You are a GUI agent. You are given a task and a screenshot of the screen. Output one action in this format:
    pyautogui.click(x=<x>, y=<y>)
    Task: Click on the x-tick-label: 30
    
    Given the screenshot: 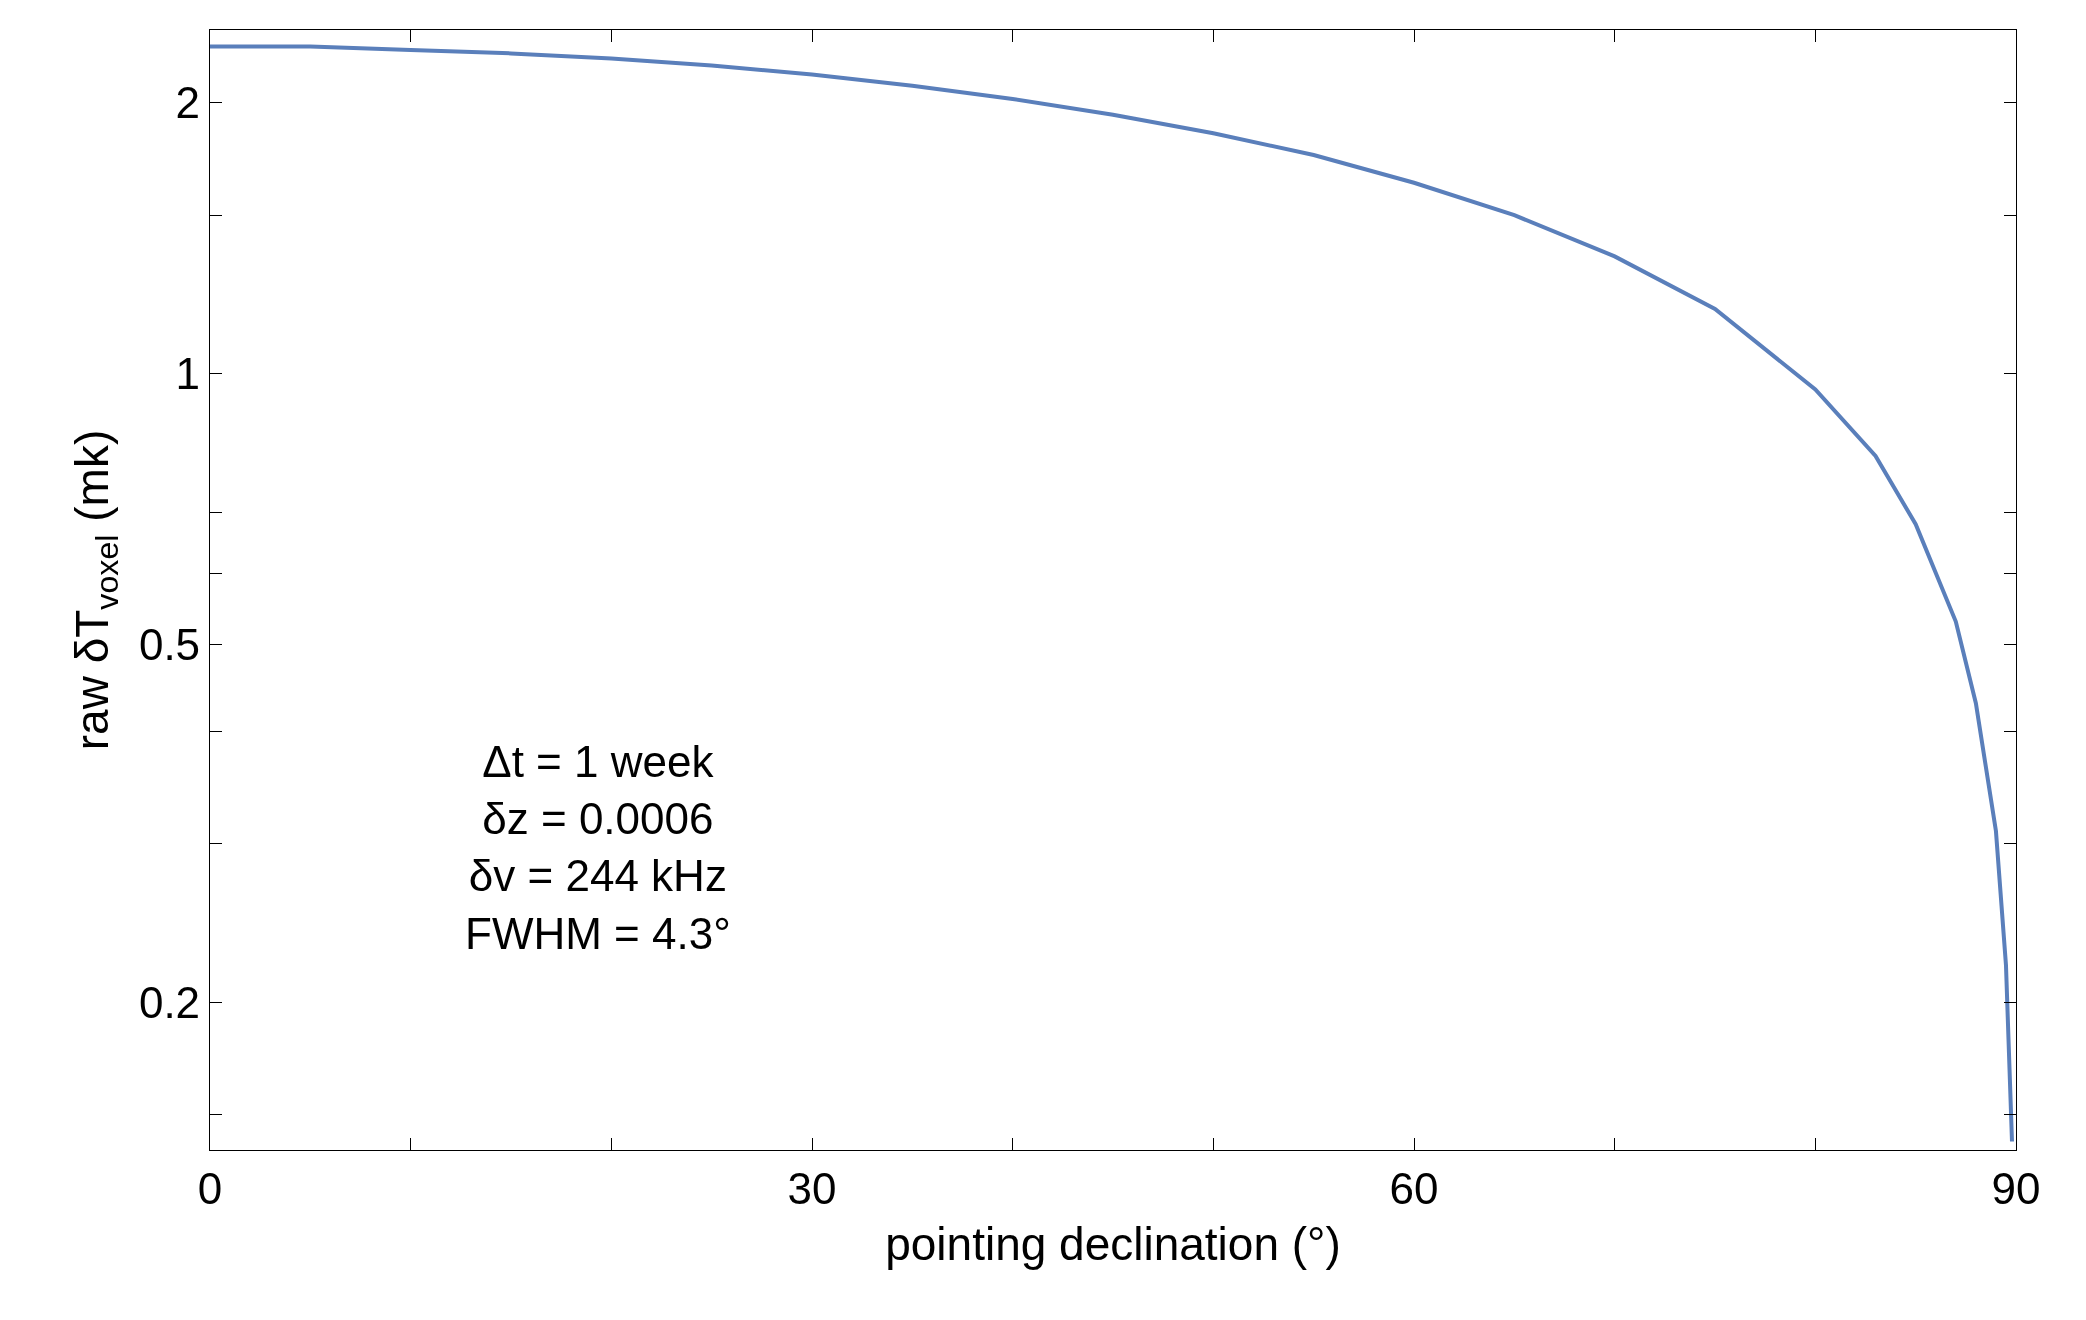 What is the action you would take?
    pyautogui.click(x=812, y=1188)
    